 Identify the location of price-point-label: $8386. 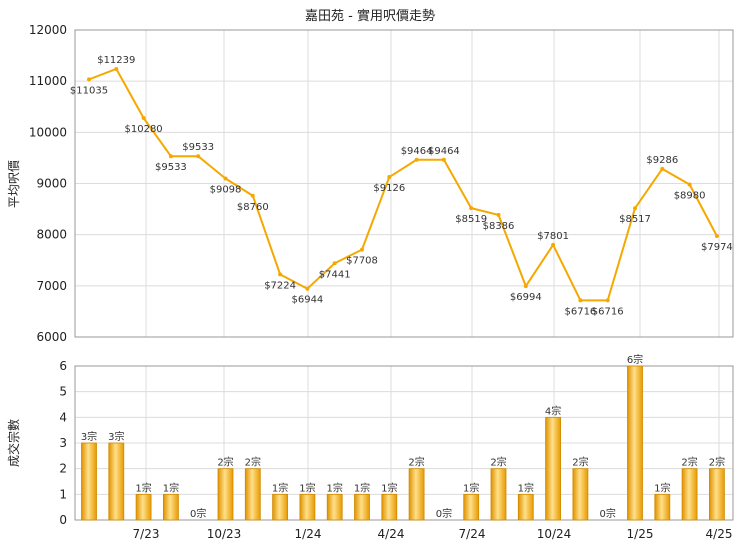
(499, 226).